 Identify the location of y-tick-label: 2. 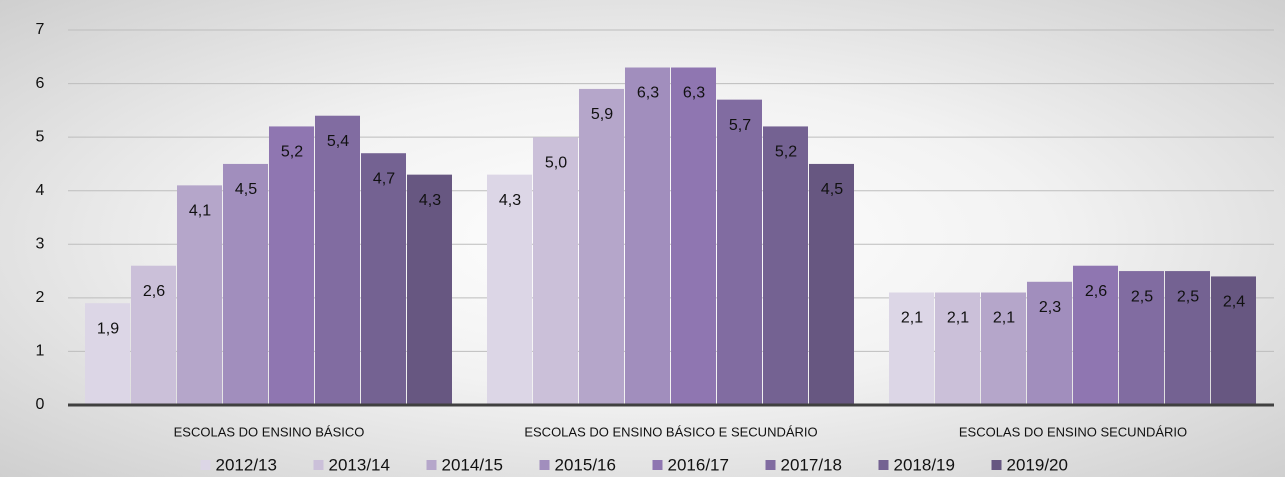
(40, 297).